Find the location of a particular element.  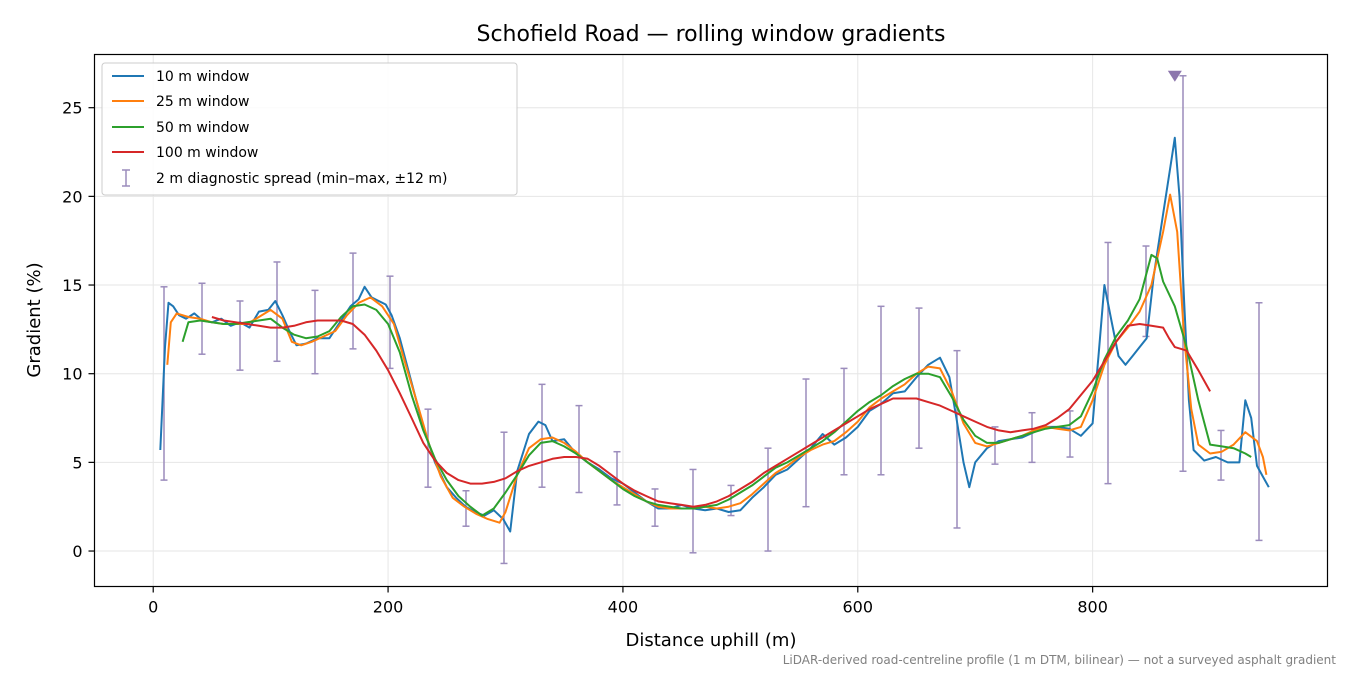

x-tick-label: 0 is located at coordinates (153, 607).